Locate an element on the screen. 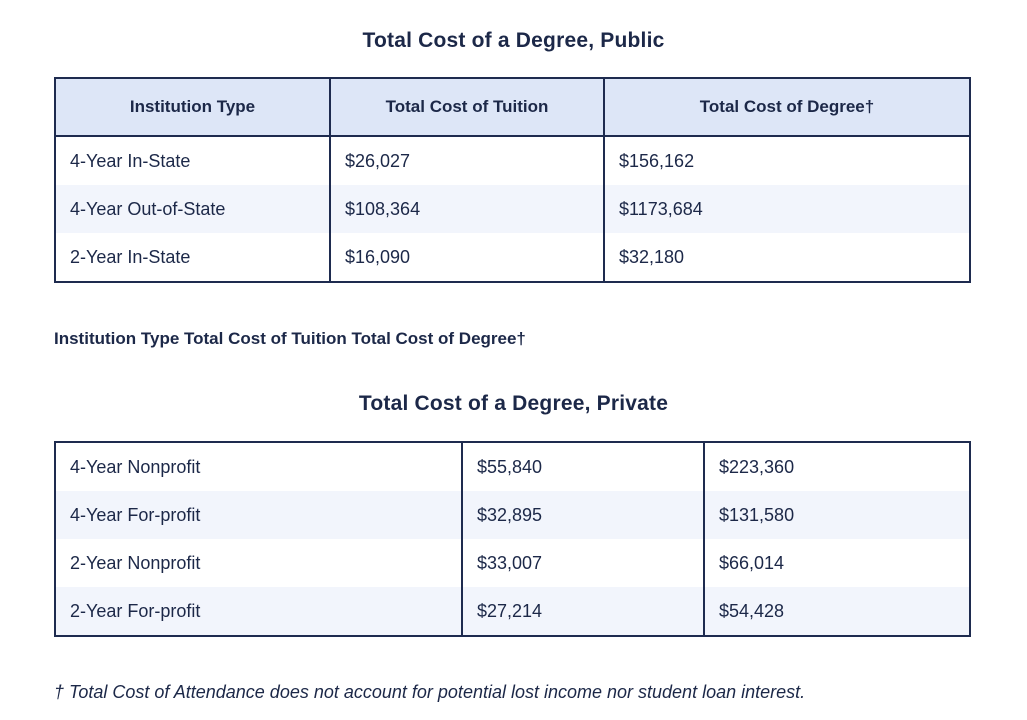  table-cell: $32,895 is located at coordinates (583, 515).